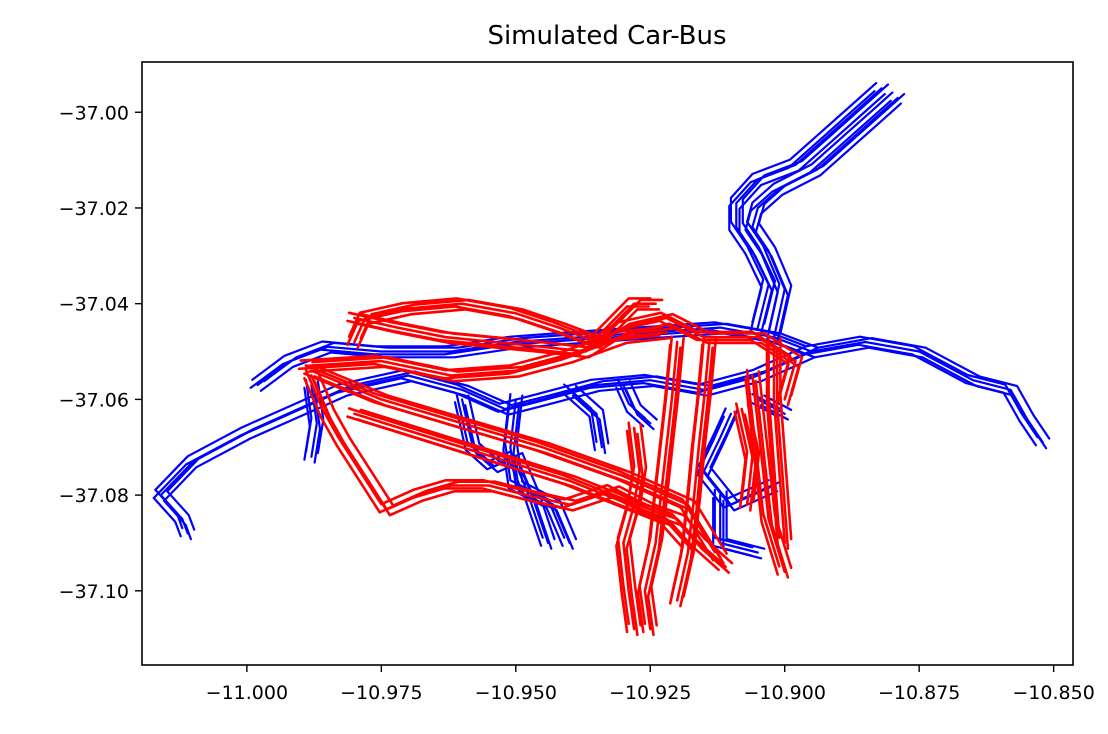 The image size is (1108, 734). What do you see at coordinates (247, 693) in the screenshot?
I see `x-tick-label: −11.000` at bounding box center [247, 693].